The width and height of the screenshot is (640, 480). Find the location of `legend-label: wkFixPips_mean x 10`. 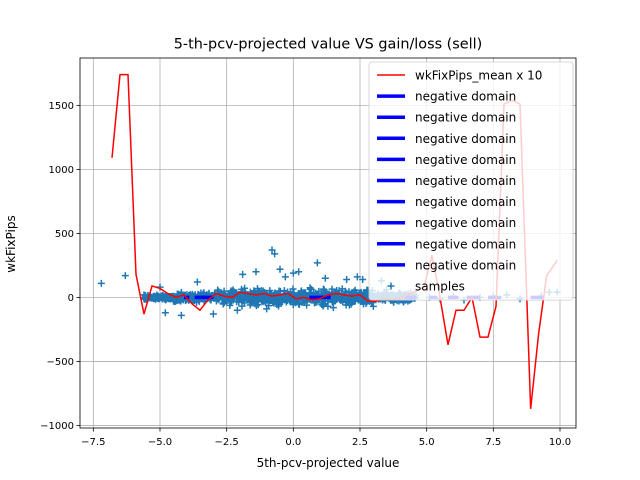

legend-label: wkFixPips_mean x 10 is located at coordinates (478, 76).